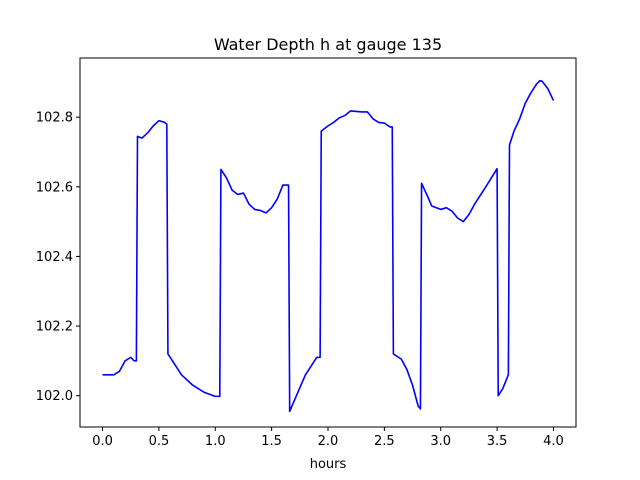 The width and height of the screenshot is (640, 480). Describe the element at coordinates (54, 327) in the screenshot. I see `y-tick-label: 102.2` at that location.